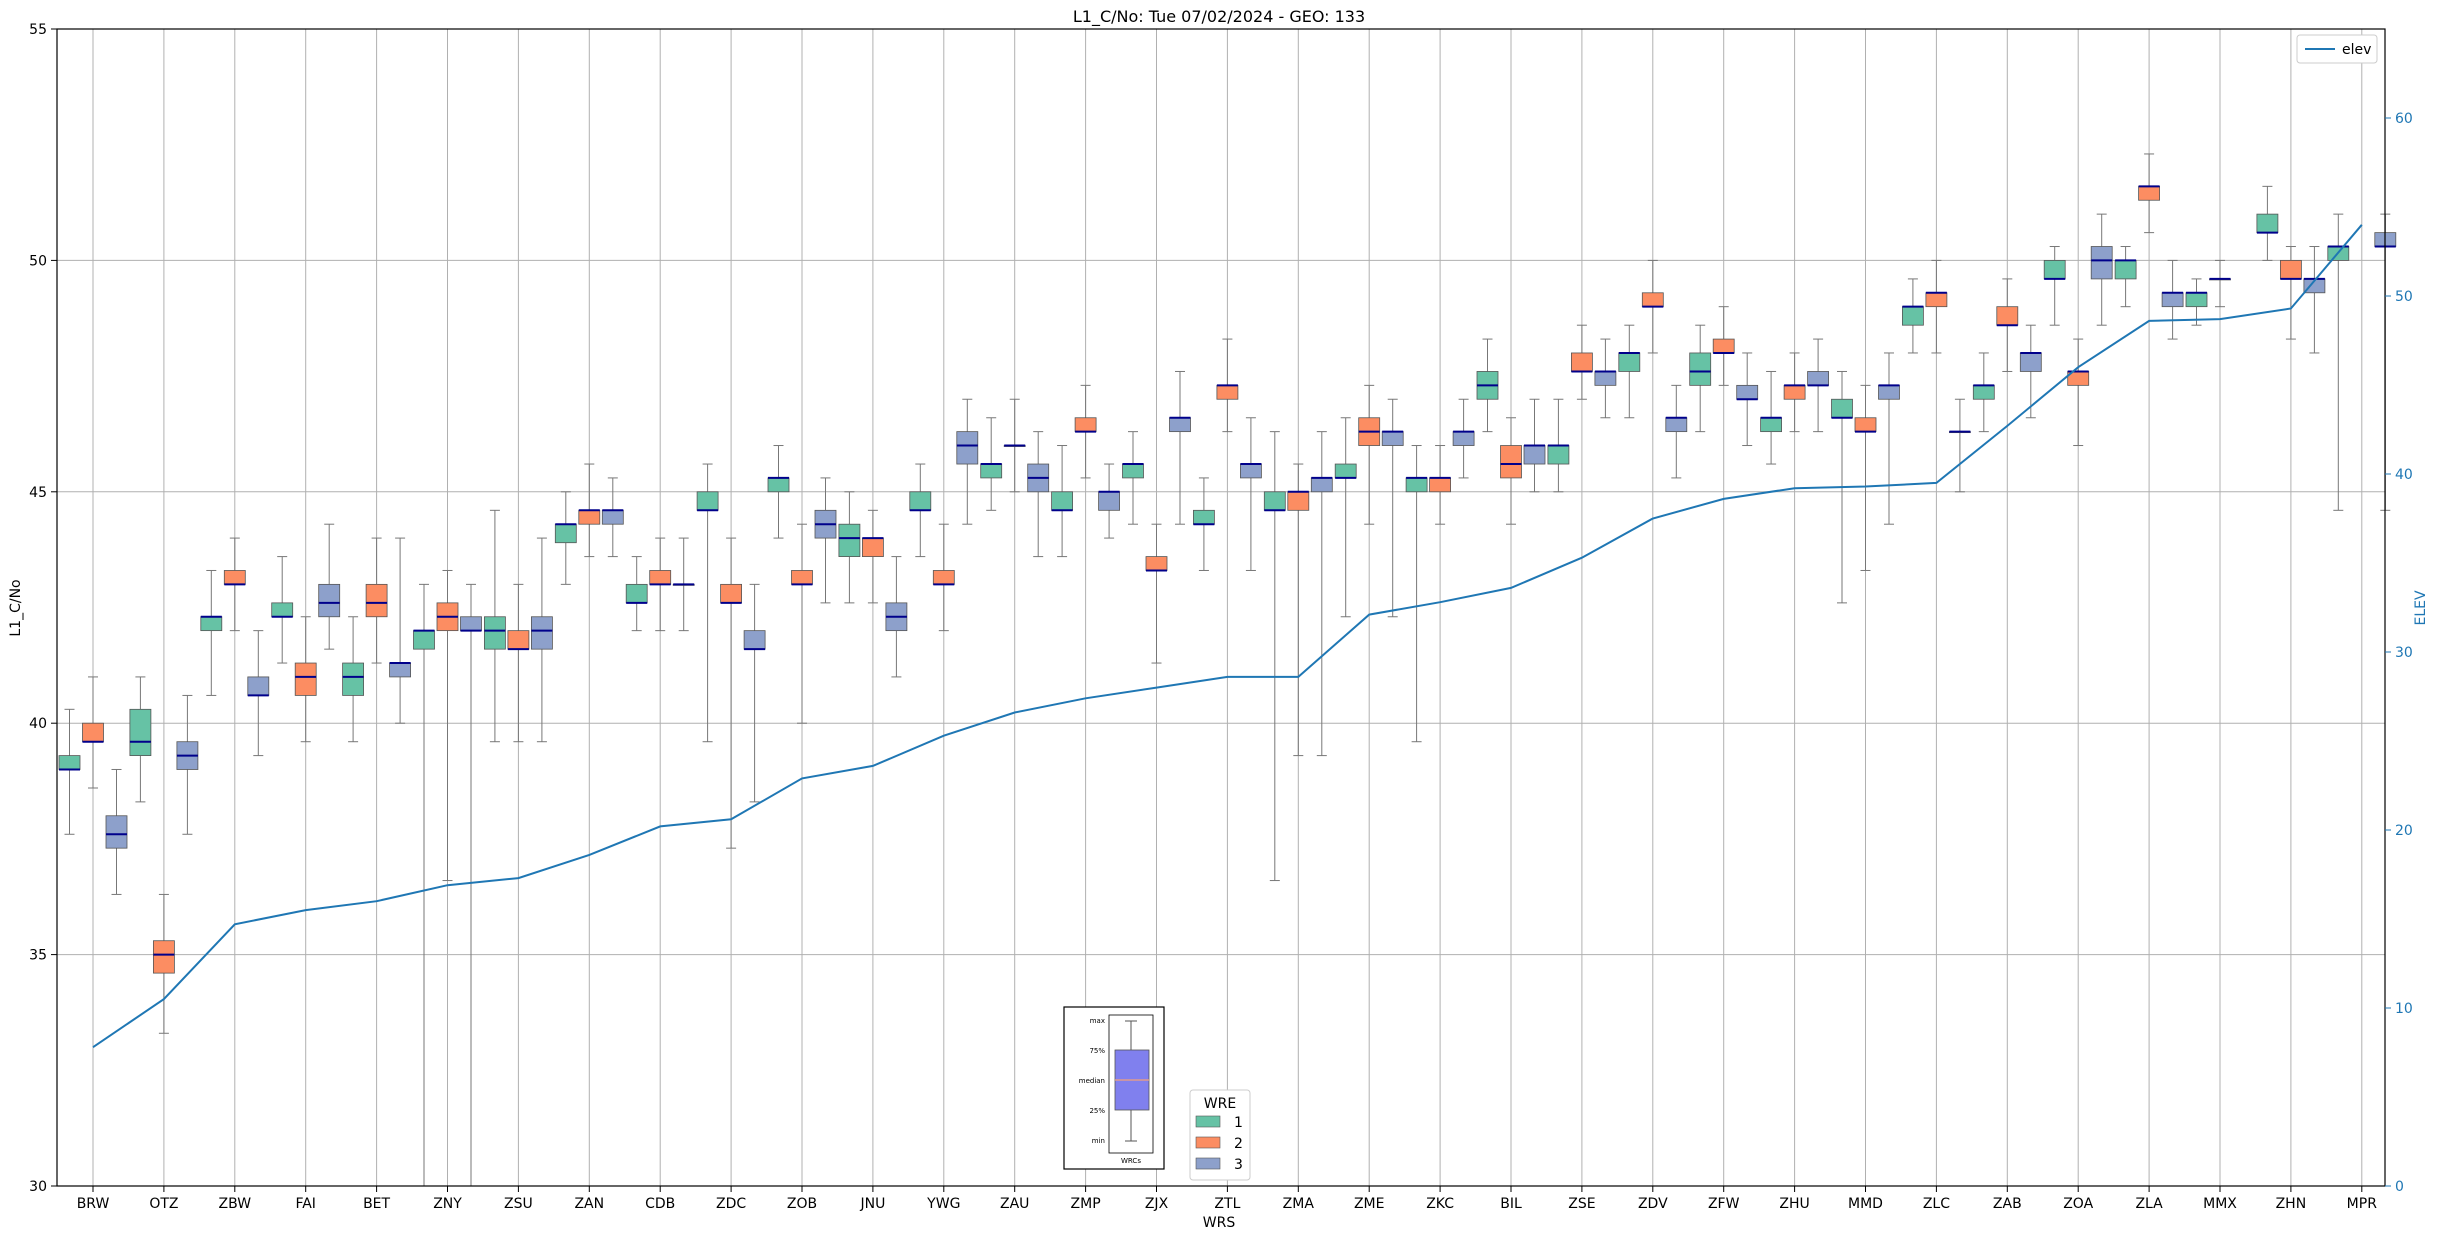 This screenshot has width=2439, height=1238. What do you see at coordinates (2220, 1204) in the screenshot?
I see `x-tick-label: MMX` at bounding box center [2220, 1204].